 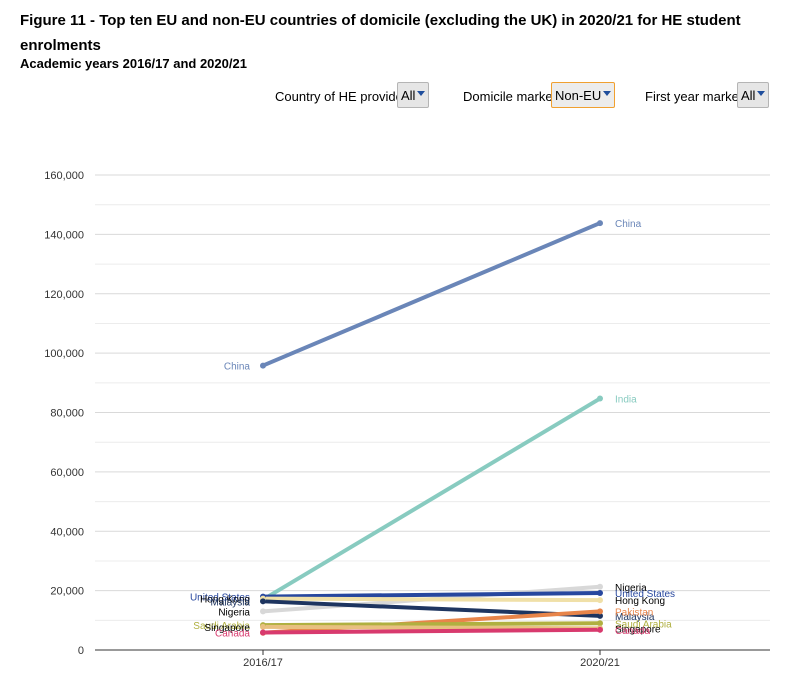 What do you see at coordinates (640, 601) in the screenshot?
I see `label-right-hong-kong: Hong Kong` at bounding box center [640, 601].